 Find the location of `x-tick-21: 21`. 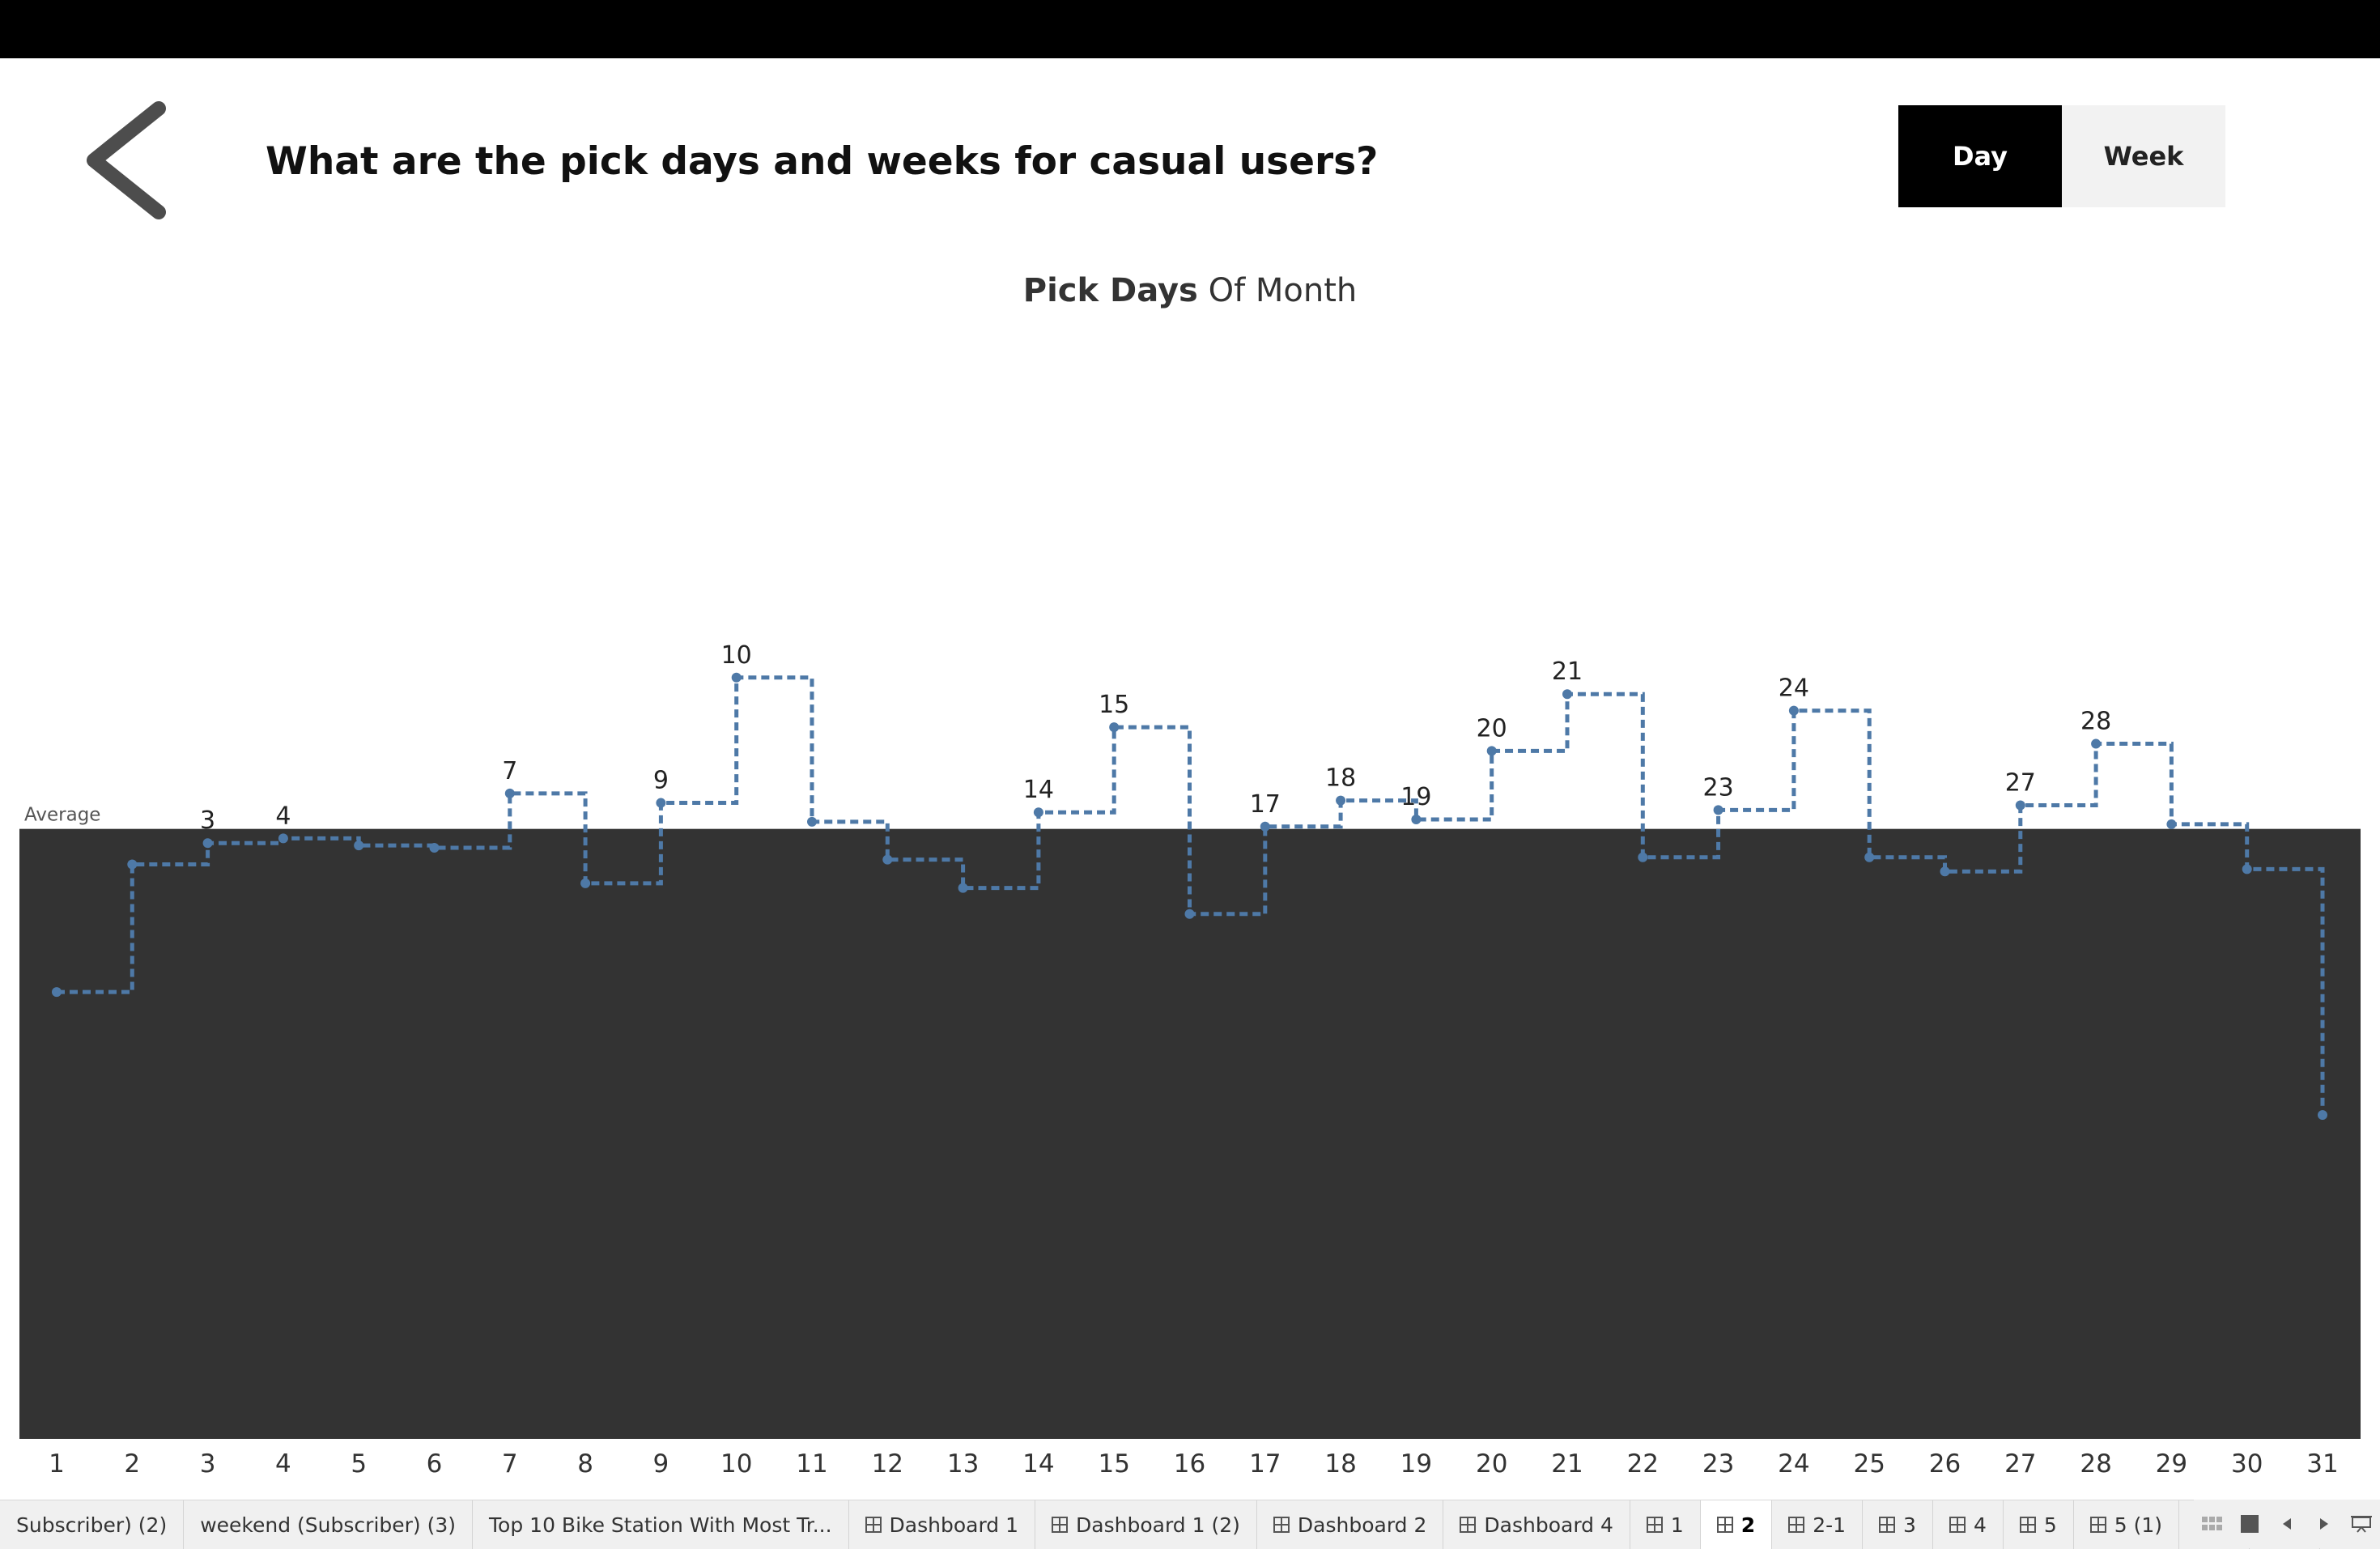

x-tick-21: 21 is located at coordinates (1567, 1464).